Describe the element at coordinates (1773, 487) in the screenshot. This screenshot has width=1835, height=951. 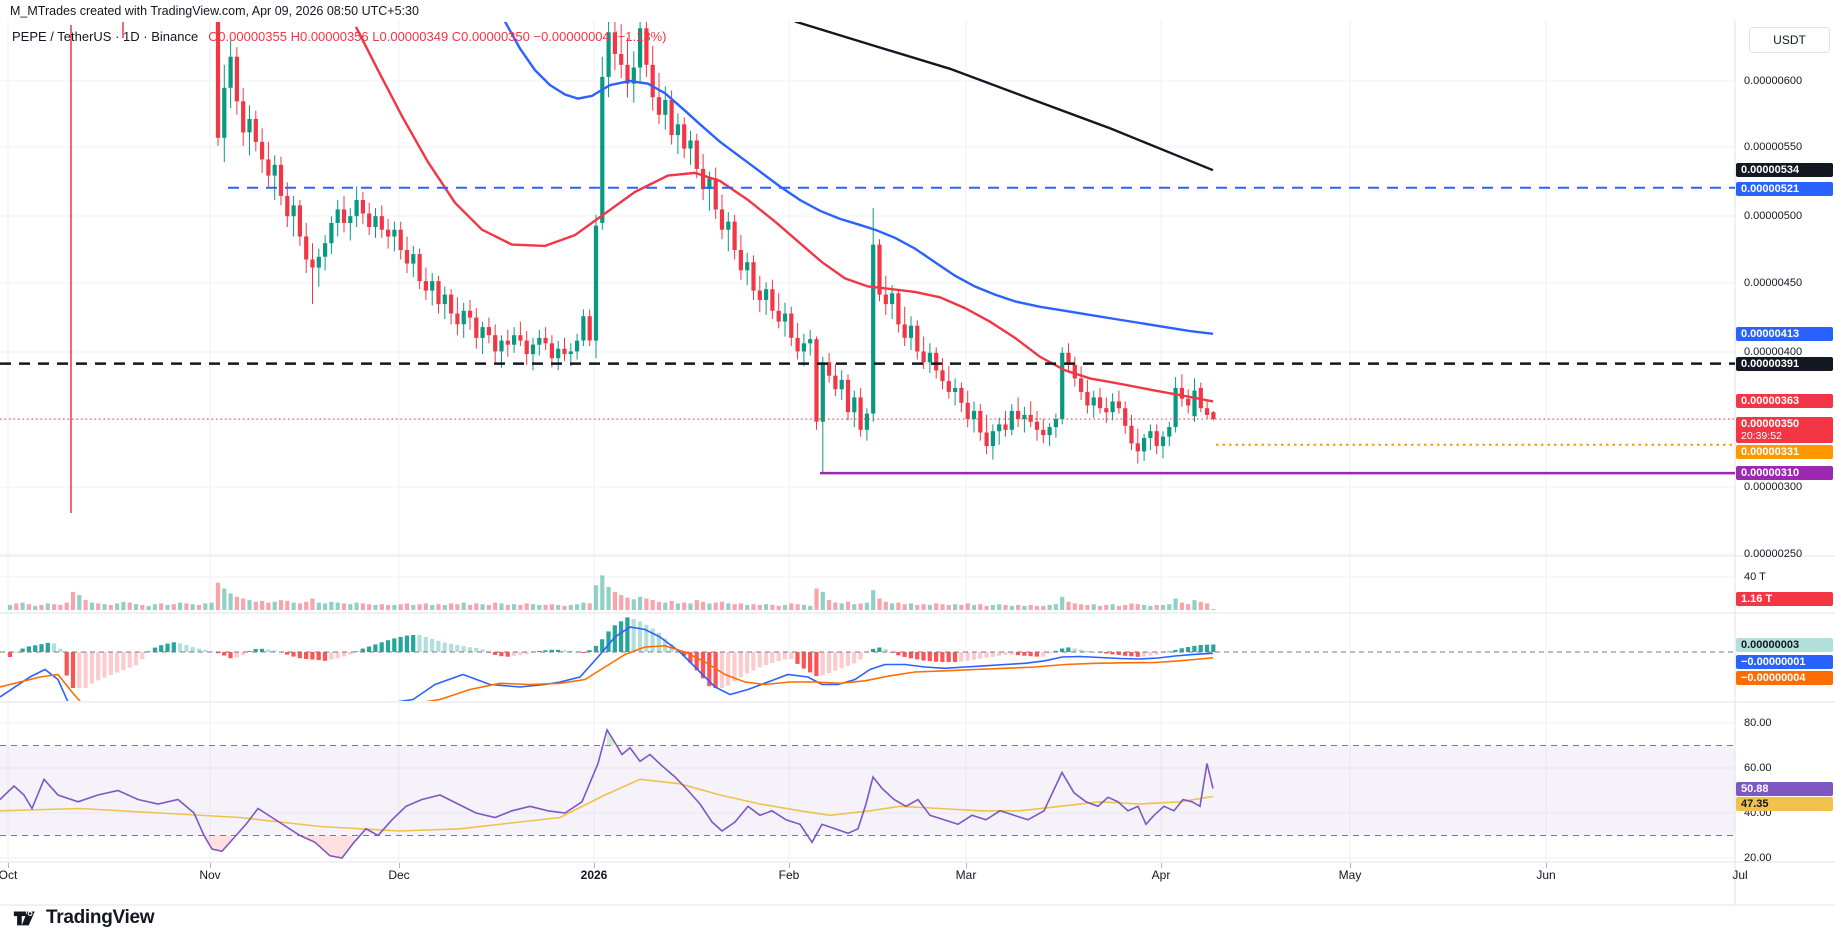
I see `axis-label: 0.00000300` at that location.